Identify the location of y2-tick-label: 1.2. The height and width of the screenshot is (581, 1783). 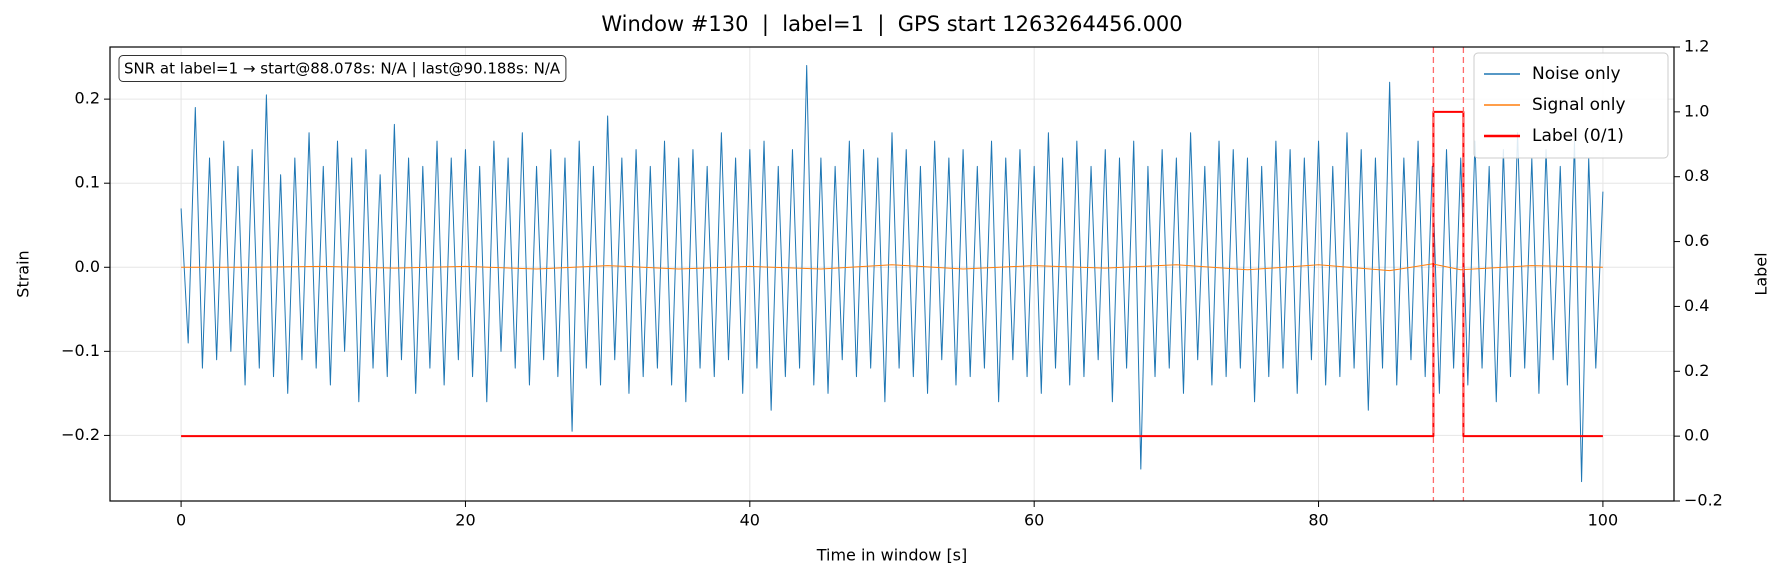
(1696, 46).